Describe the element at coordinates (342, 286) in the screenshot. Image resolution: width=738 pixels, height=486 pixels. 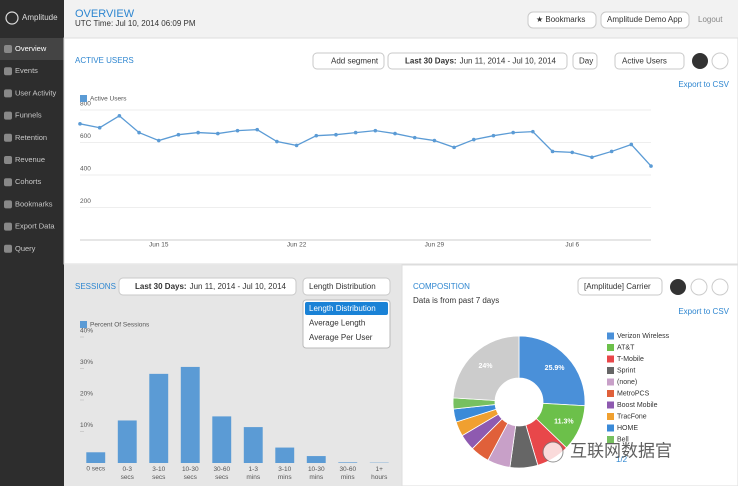
I see `mode-label: Length Distribution` at that location.